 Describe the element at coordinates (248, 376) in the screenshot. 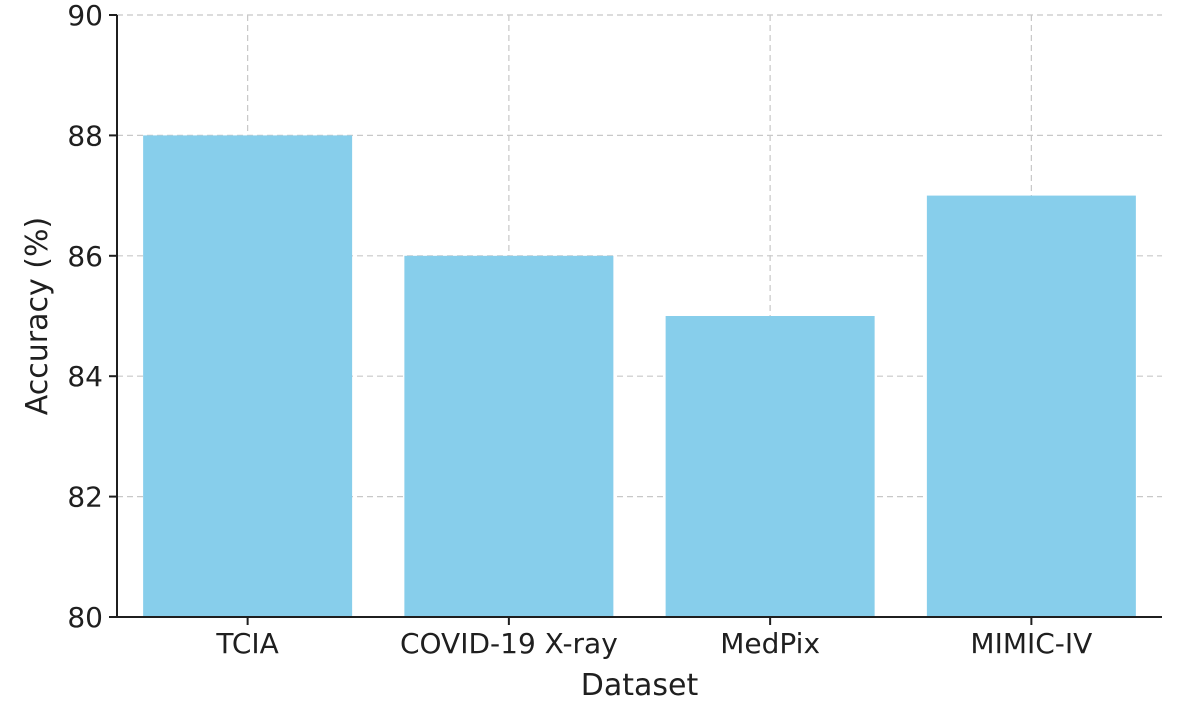

I see `bar-tcia` at that location.